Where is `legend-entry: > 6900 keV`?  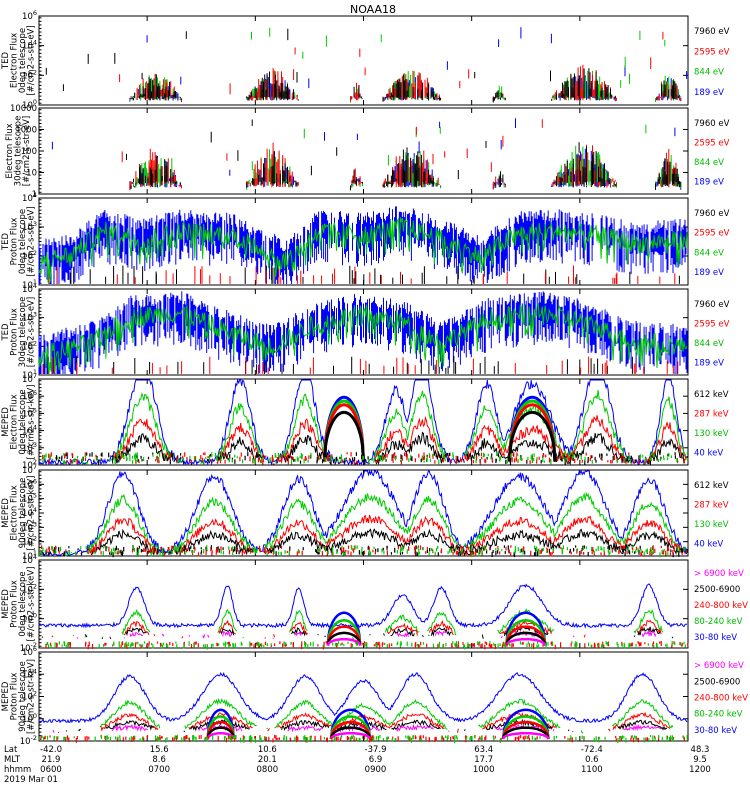
legend-entry: > 6900 keV is located at coordinates (719, 666).